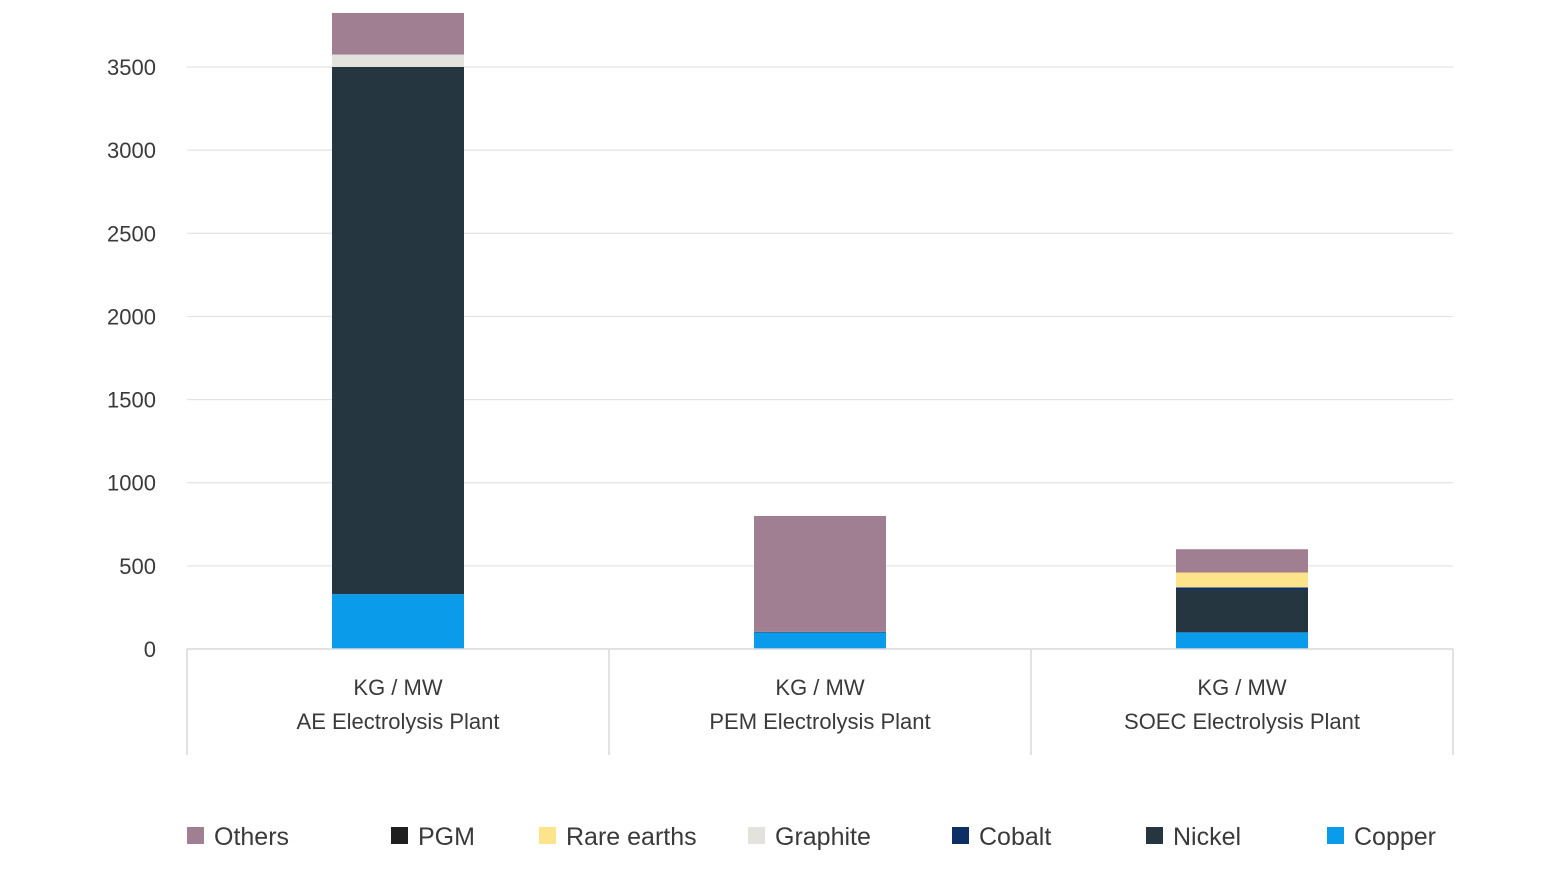 The image size is (1548, 871). Describe the element at coordinates (131, 316) in the screenshot. I see `y-tick-label: 2000` at that location.